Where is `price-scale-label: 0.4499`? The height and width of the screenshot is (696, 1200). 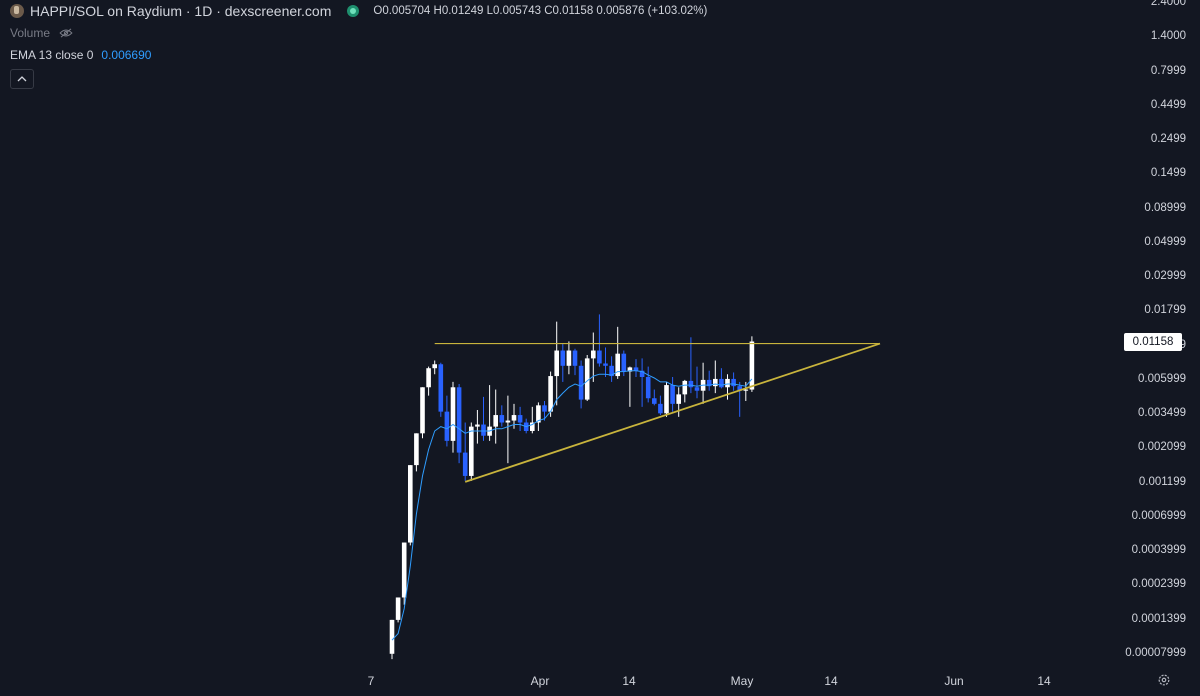 price-scale-label: 0.4499 is located at coordinates (1168, 104).